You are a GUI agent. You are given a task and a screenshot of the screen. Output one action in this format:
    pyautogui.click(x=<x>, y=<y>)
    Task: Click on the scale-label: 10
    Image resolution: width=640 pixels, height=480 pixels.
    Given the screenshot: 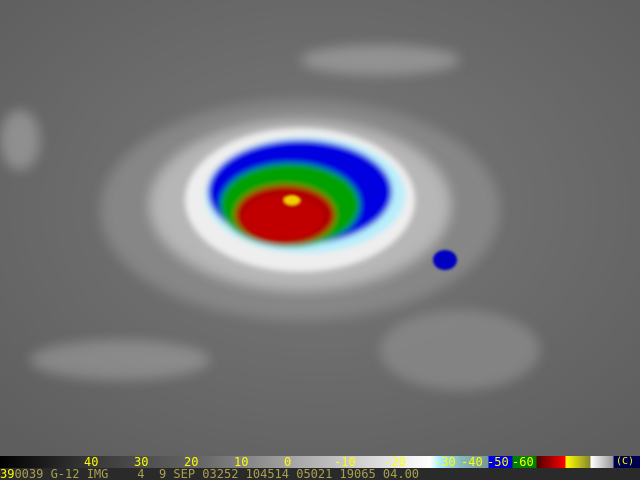 What is the action you would take?
    pyautogui.click(x=241, y=462)
    